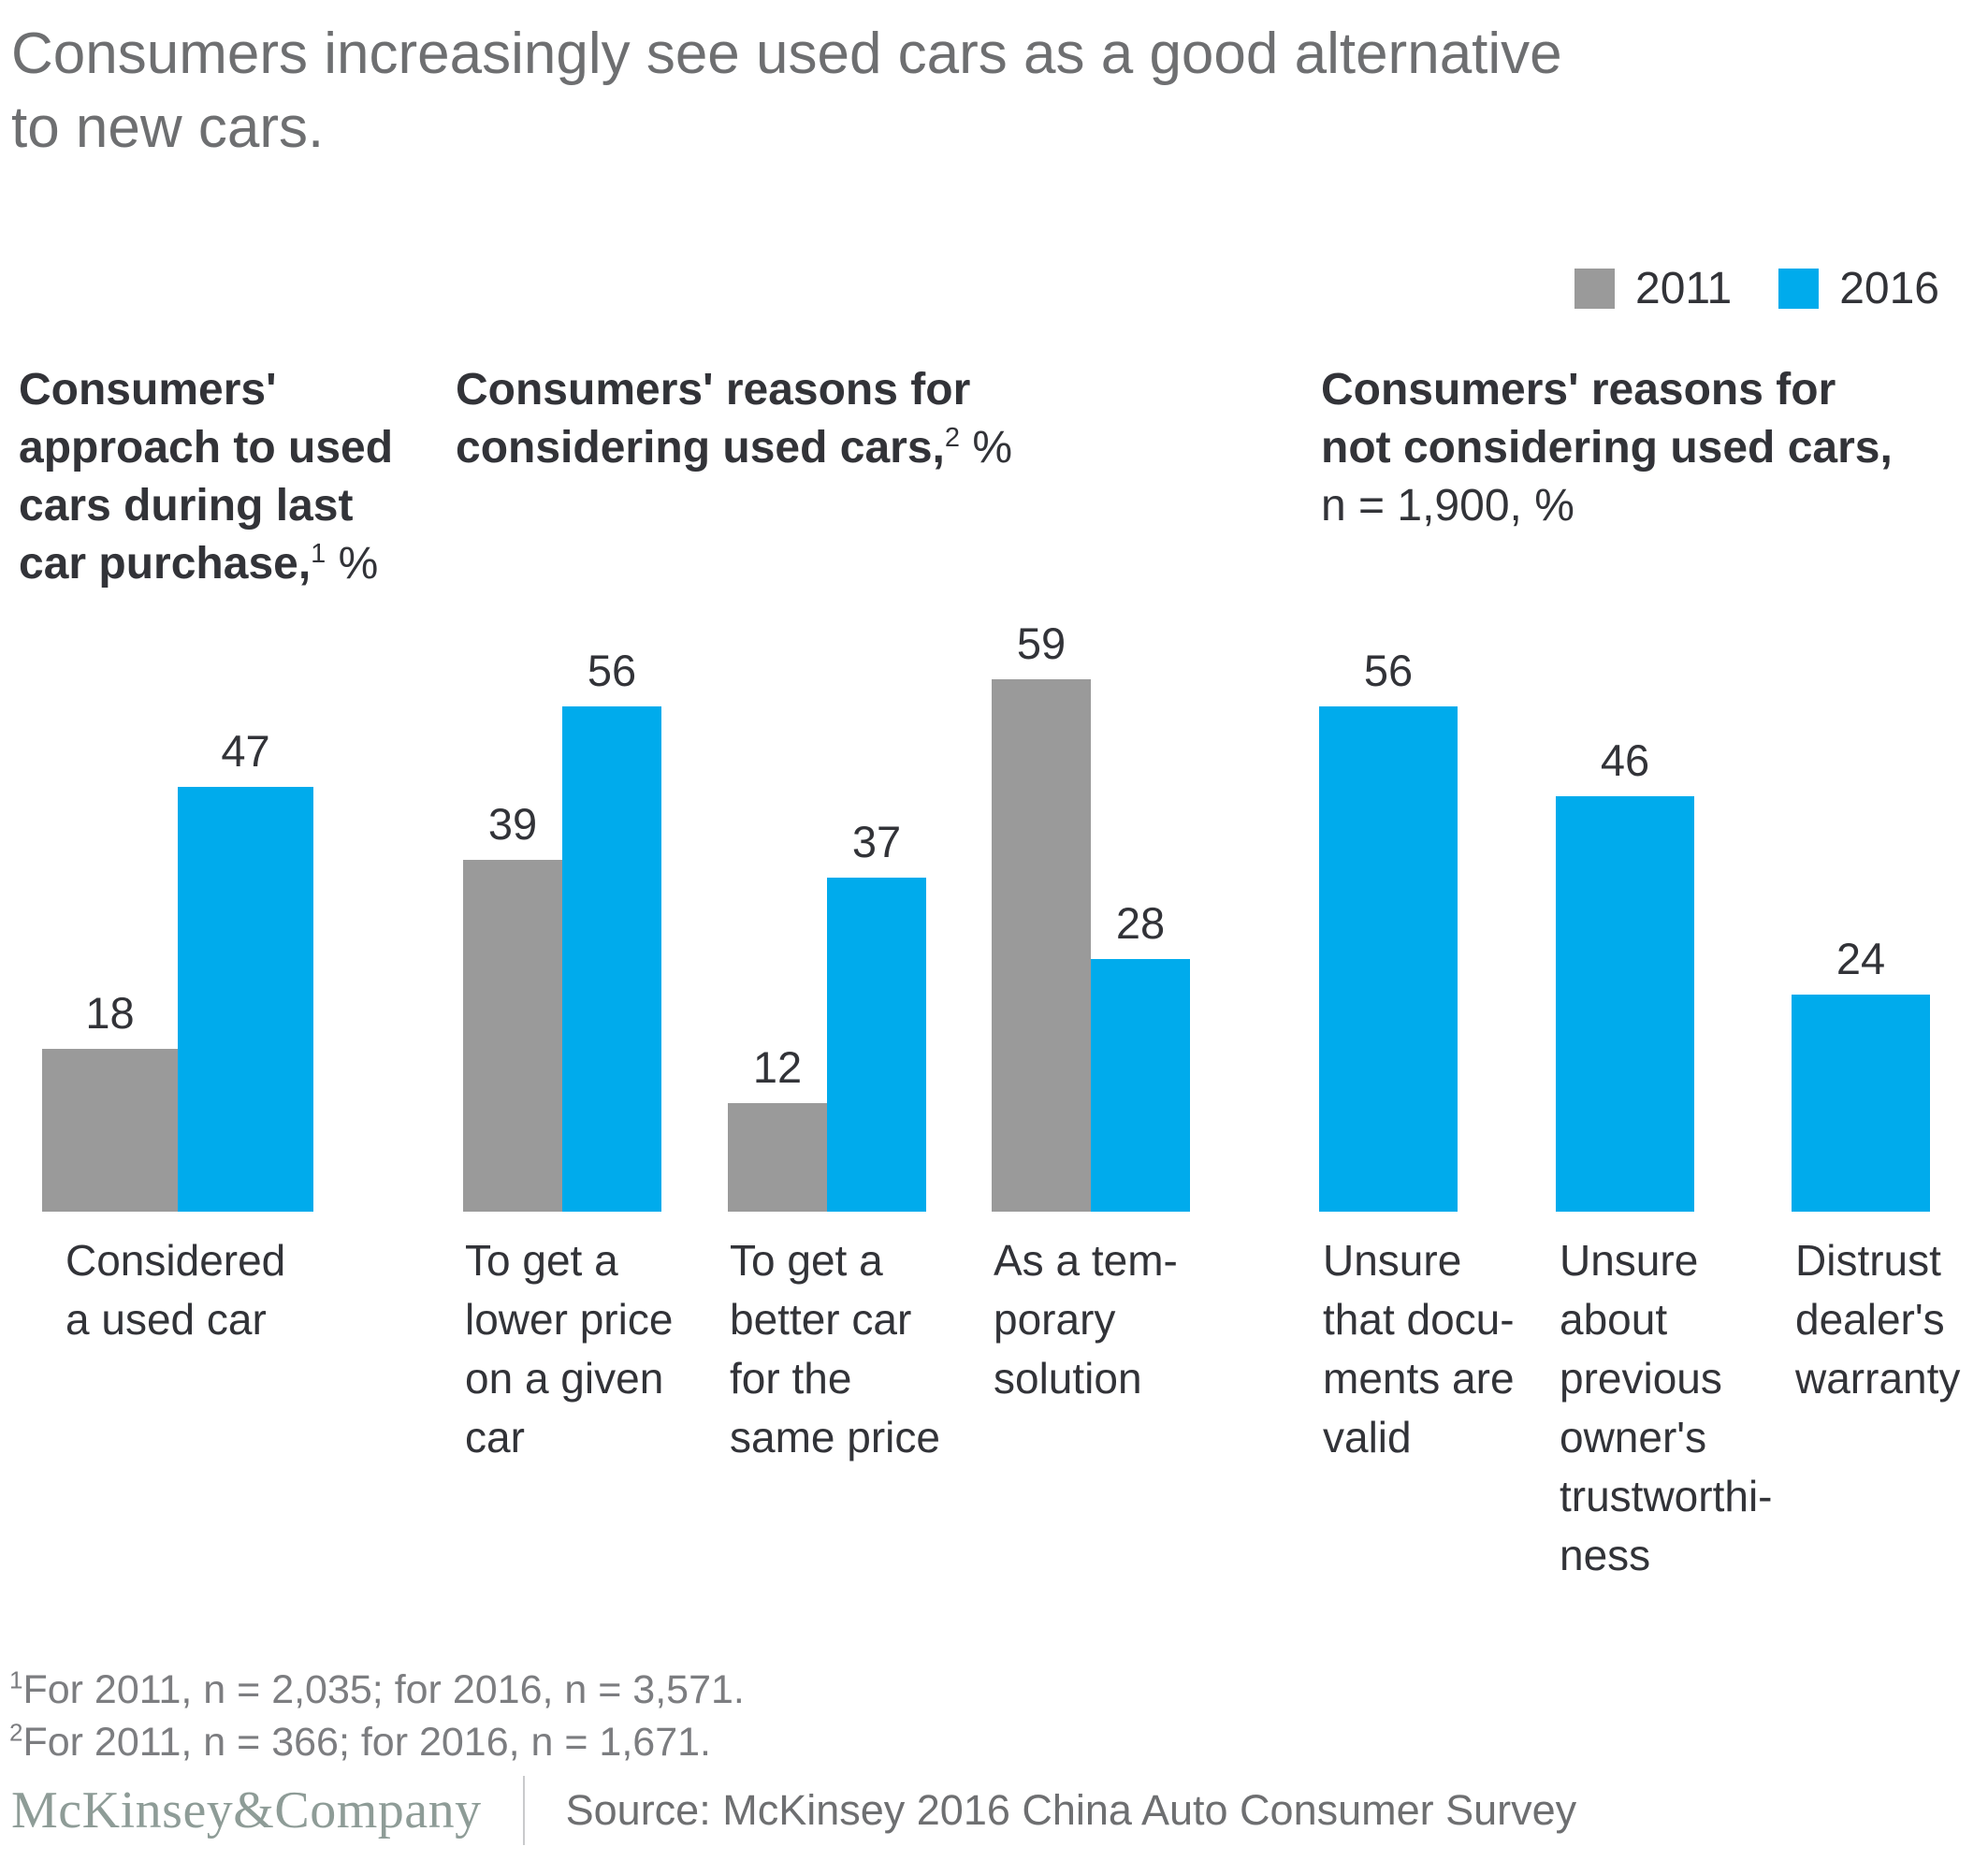 Image resolution: width=1988 pixels, height=1861 pixels. I want to click on panel-heading-text: approach to used, so click(206, 448).